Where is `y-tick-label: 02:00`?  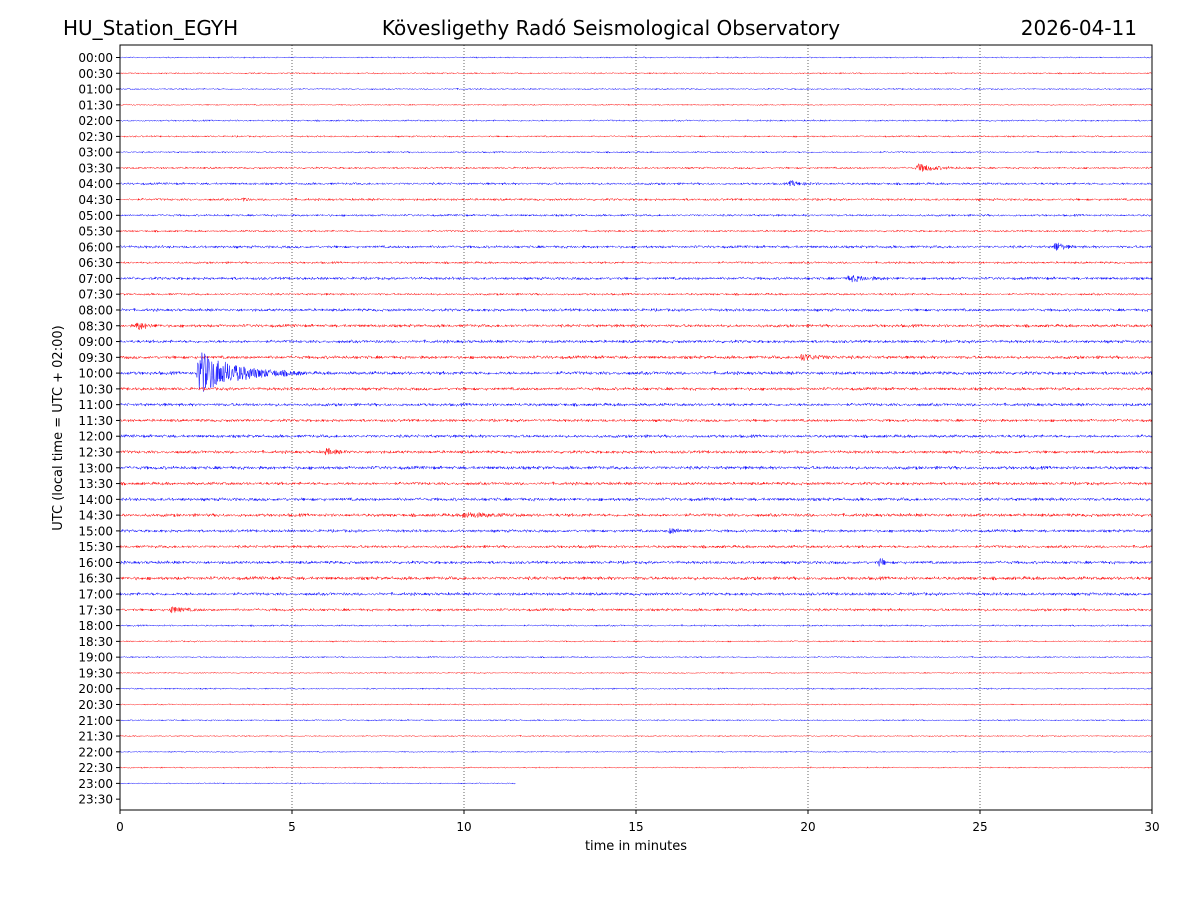 y-tick-label: 02:00 is located at coordinates (95, 121).